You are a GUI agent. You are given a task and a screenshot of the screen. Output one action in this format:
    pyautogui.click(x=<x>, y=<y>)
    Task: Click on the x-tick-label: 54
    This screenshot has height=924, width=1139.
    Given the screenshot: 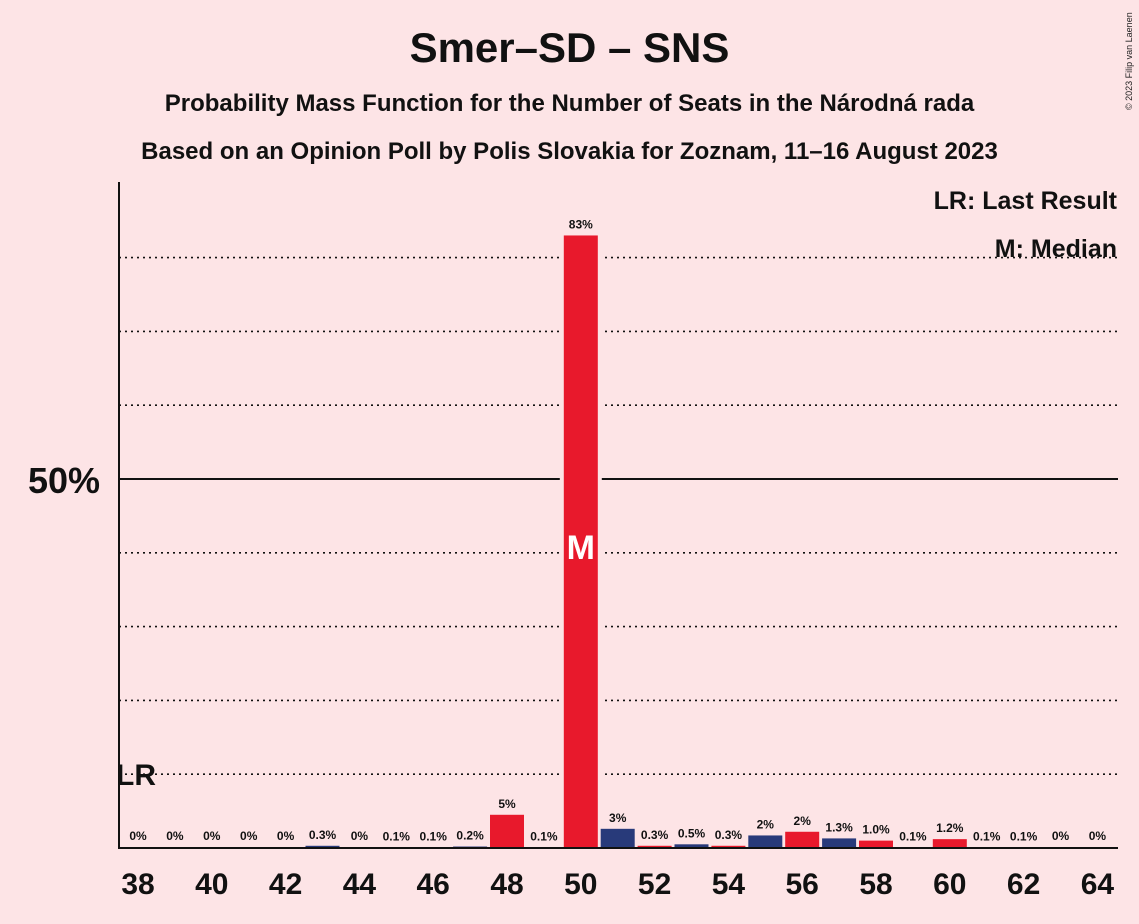 What is the action you would take?
    pyautogui.click(x=729, y=884)
    